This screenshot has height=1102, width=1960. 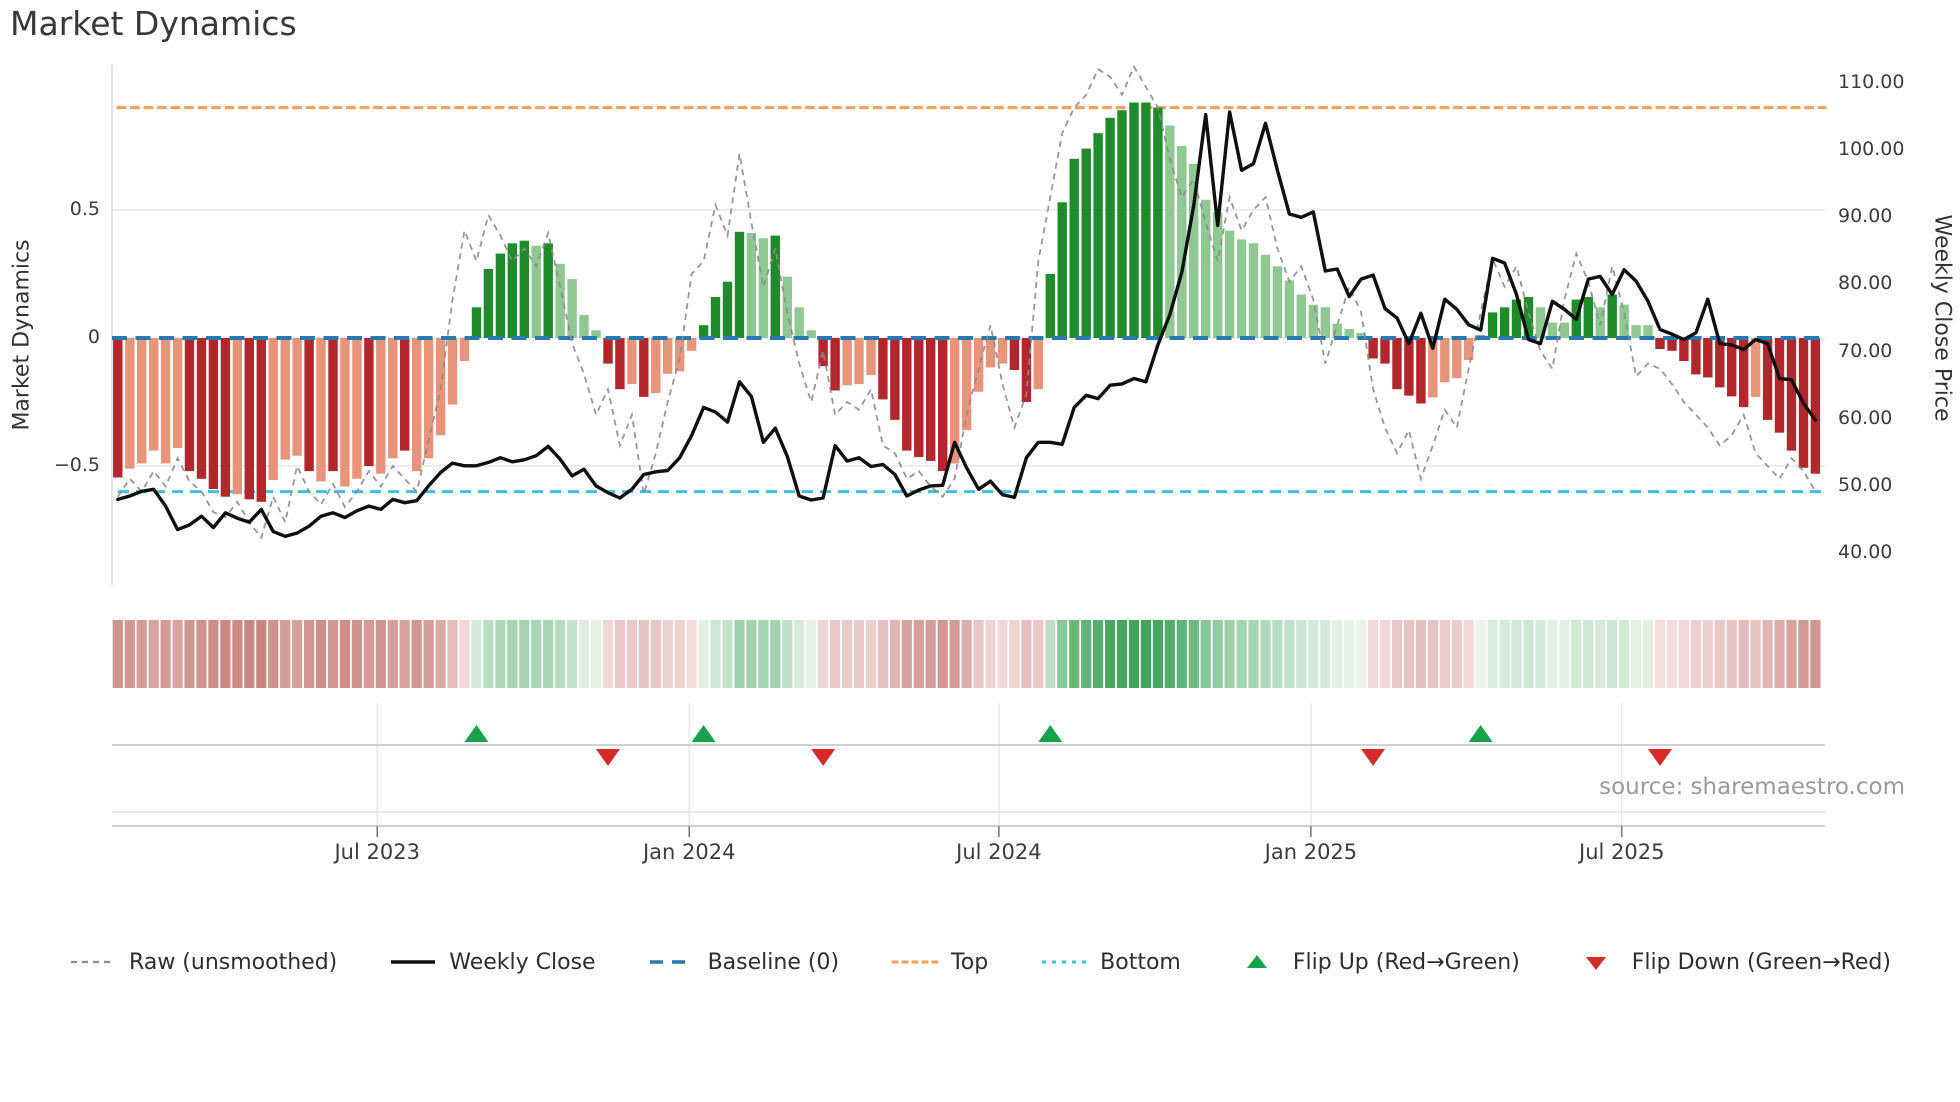 What do you see at coordinates (1865, 484) in the screenshot?
I see `right-tick-label: 50.00` at bounding box center [1865, 484].